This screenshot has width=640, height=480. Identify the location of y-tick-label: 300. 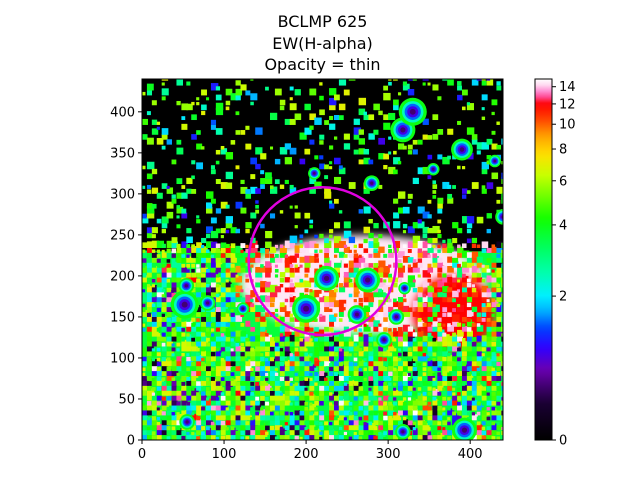
(122, 194).